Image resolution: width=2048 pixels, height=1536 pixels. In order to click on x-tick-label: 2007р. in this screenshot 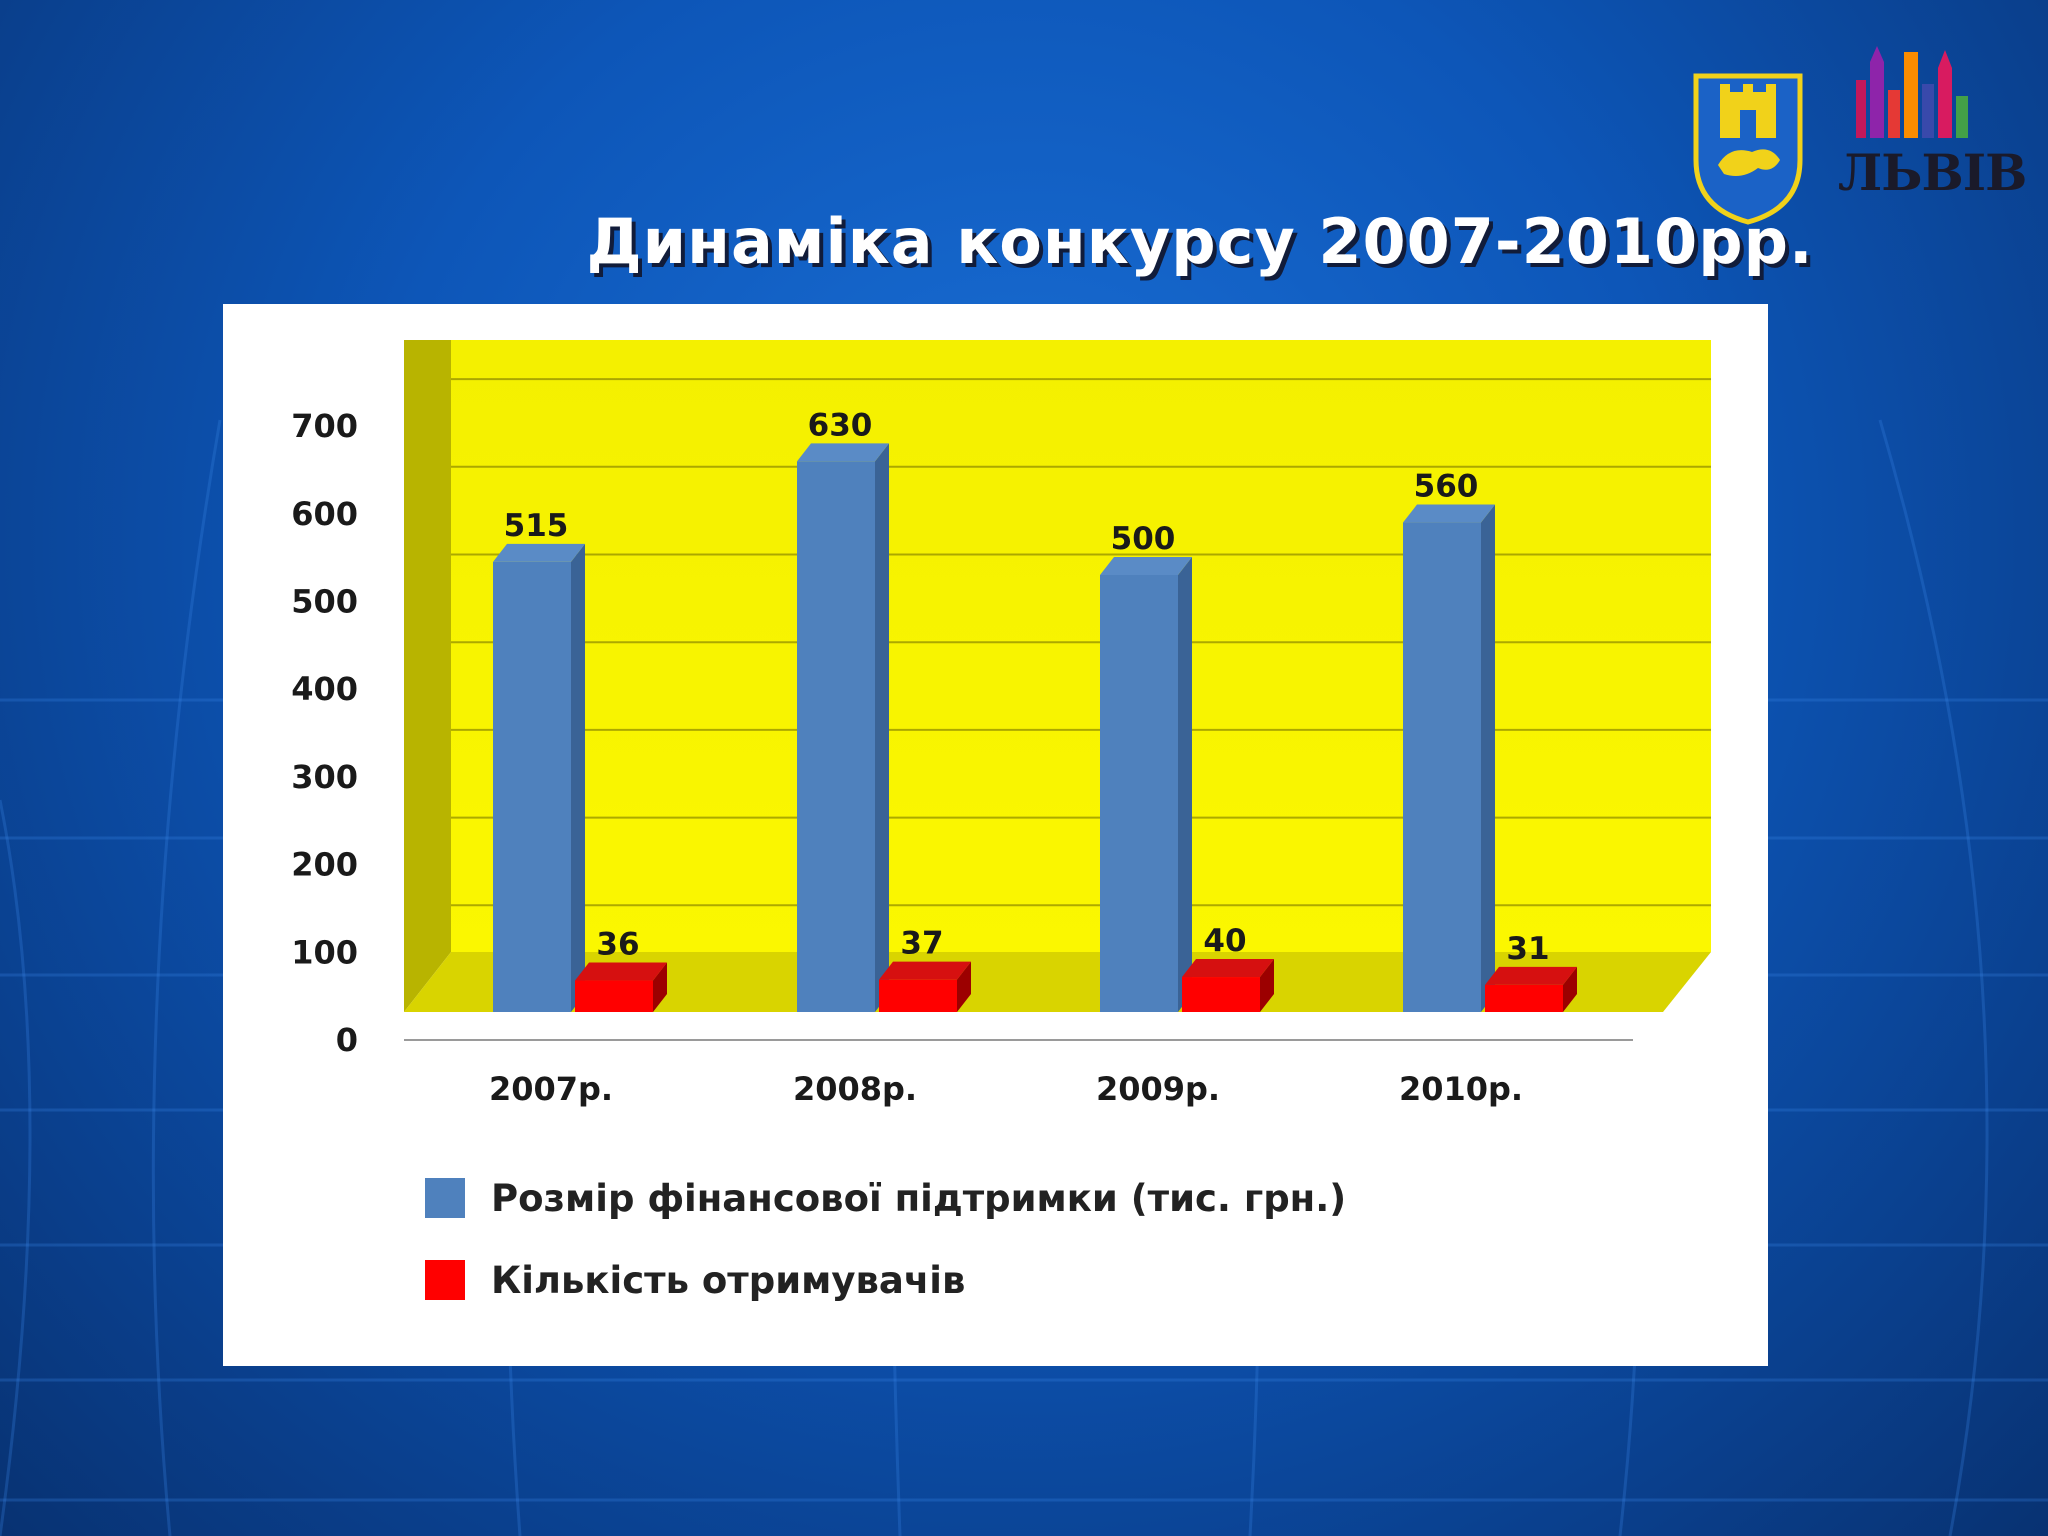, I will do `click(551, 1089)`.